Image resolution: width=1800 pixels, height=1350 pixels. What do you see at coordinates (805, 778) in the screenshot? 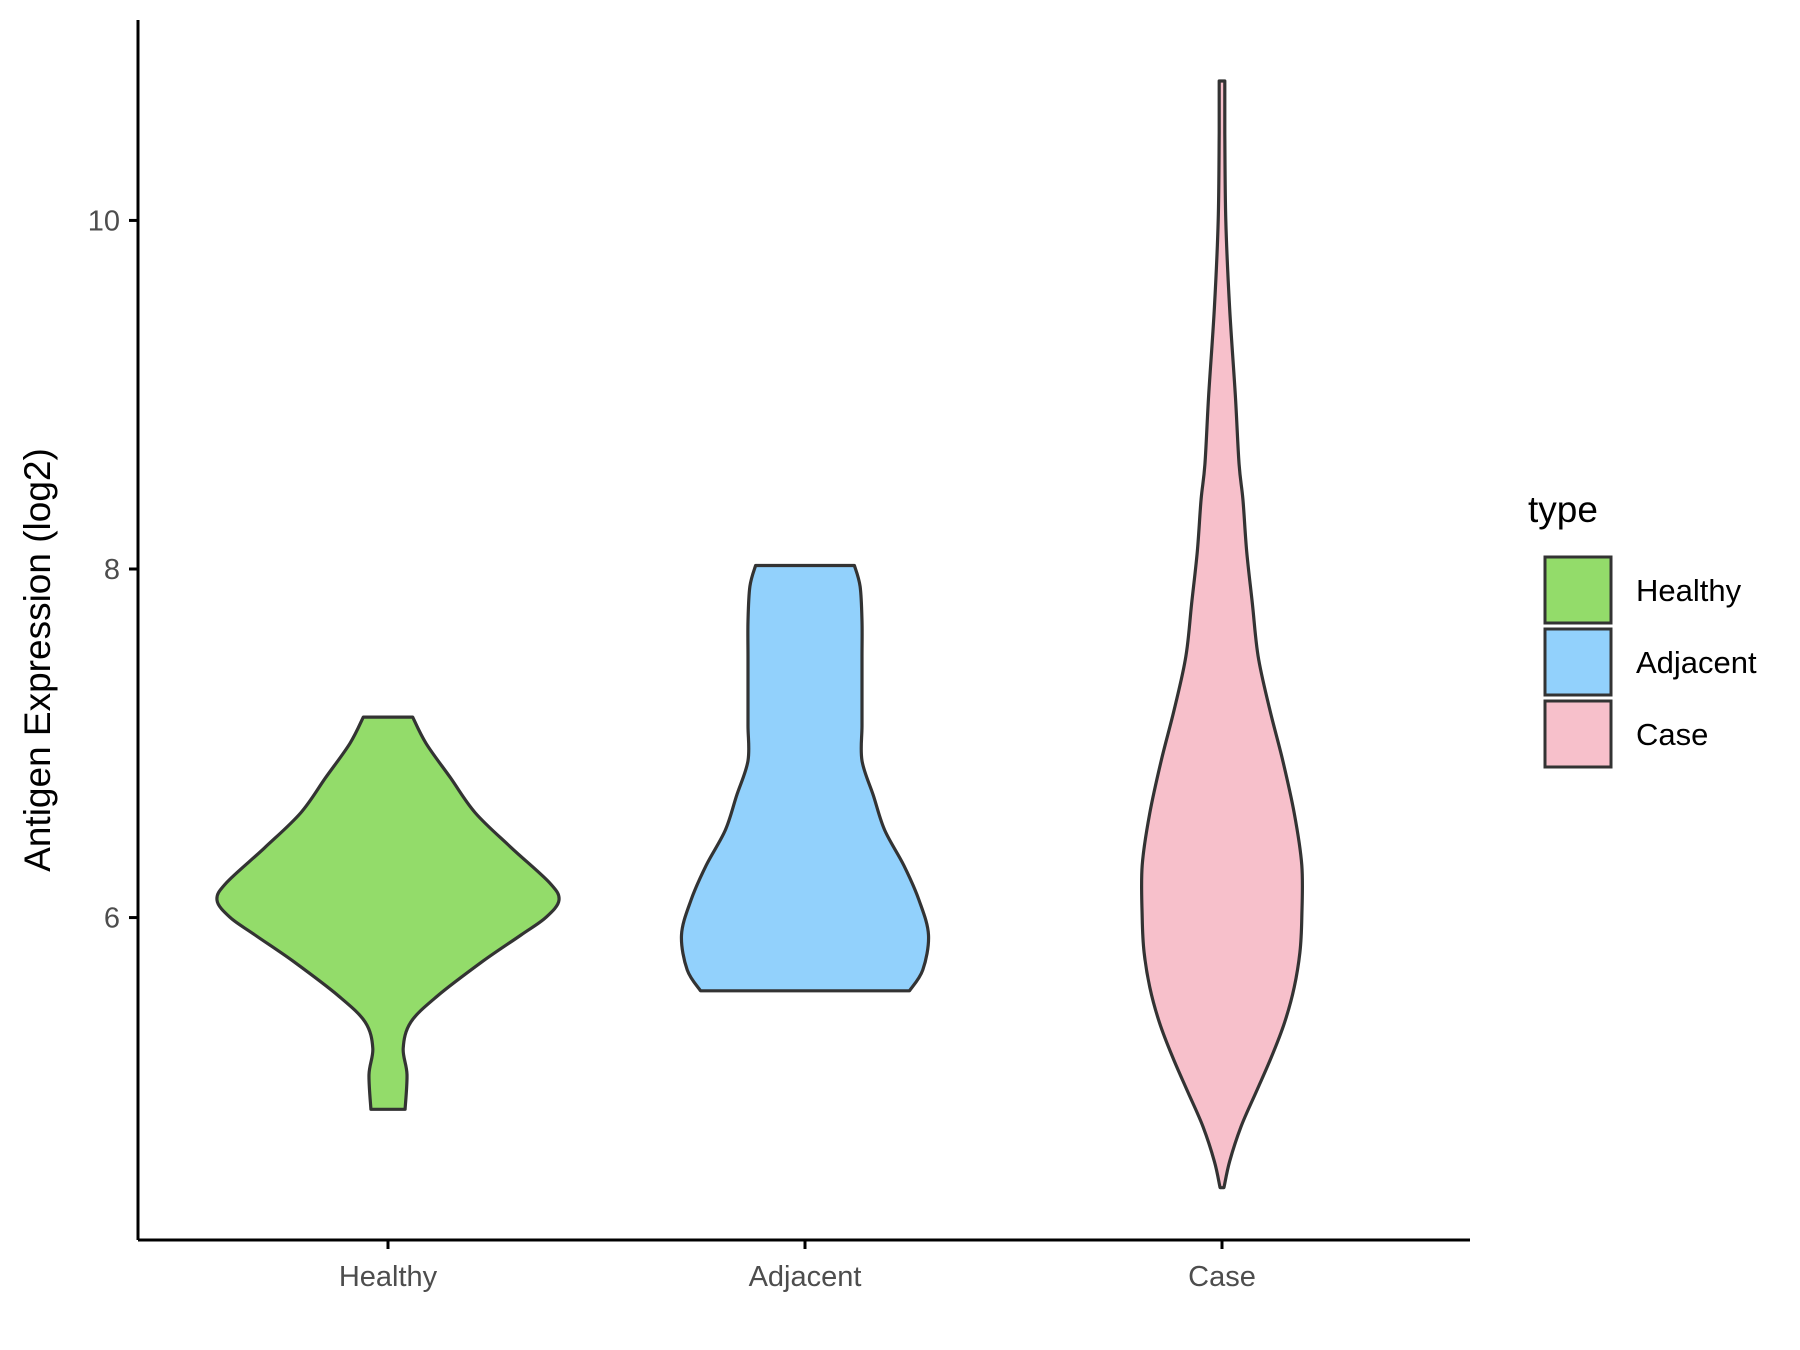
I see `violin-adjacent` at bounding box center [805, 778].